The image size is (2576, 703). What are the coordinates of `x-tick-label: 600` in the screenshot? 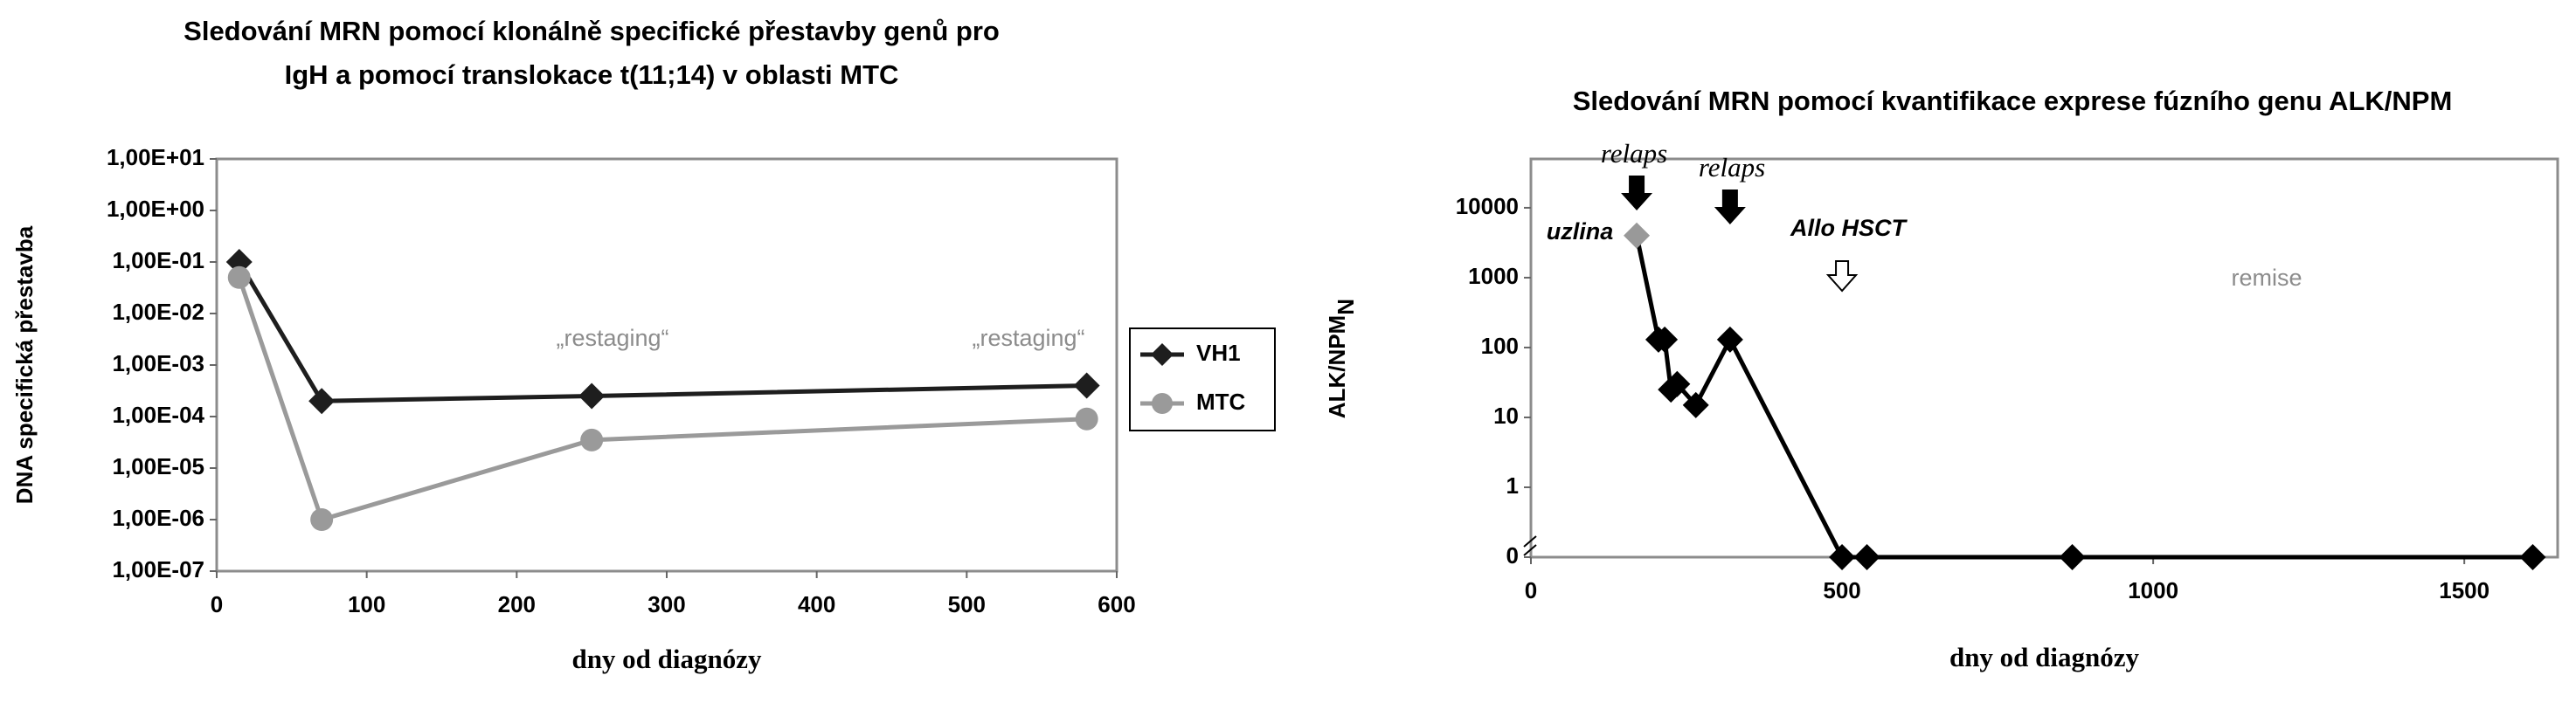 It's located at (1116, 604).